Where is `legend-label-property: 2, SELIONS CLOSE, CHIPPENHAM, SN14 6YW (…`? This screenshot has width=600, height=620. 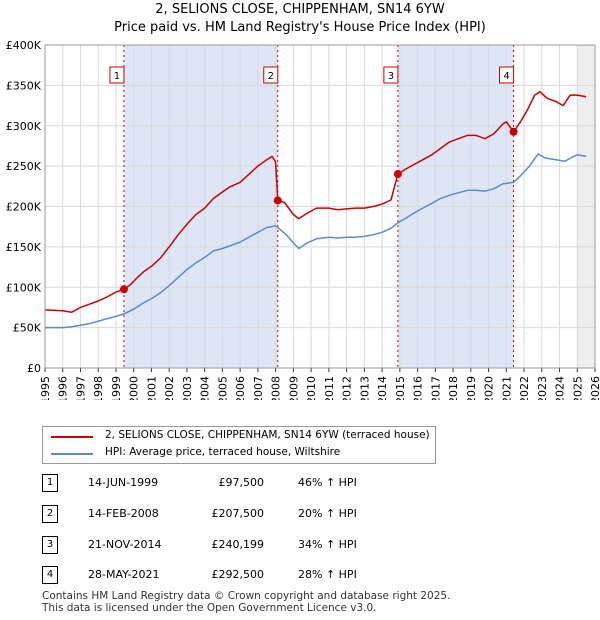
legend-label-property: 2, SELIONS CLOSE, CHIPPENHAM, SN14 6YW (… is located at coordinates (267, 435).